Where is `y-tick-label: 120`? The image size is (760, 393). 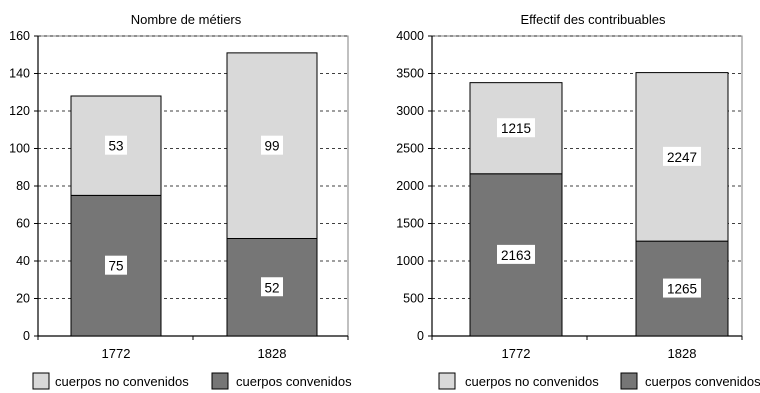 y-tick-label: 120 is located at coordinates (19, 111).